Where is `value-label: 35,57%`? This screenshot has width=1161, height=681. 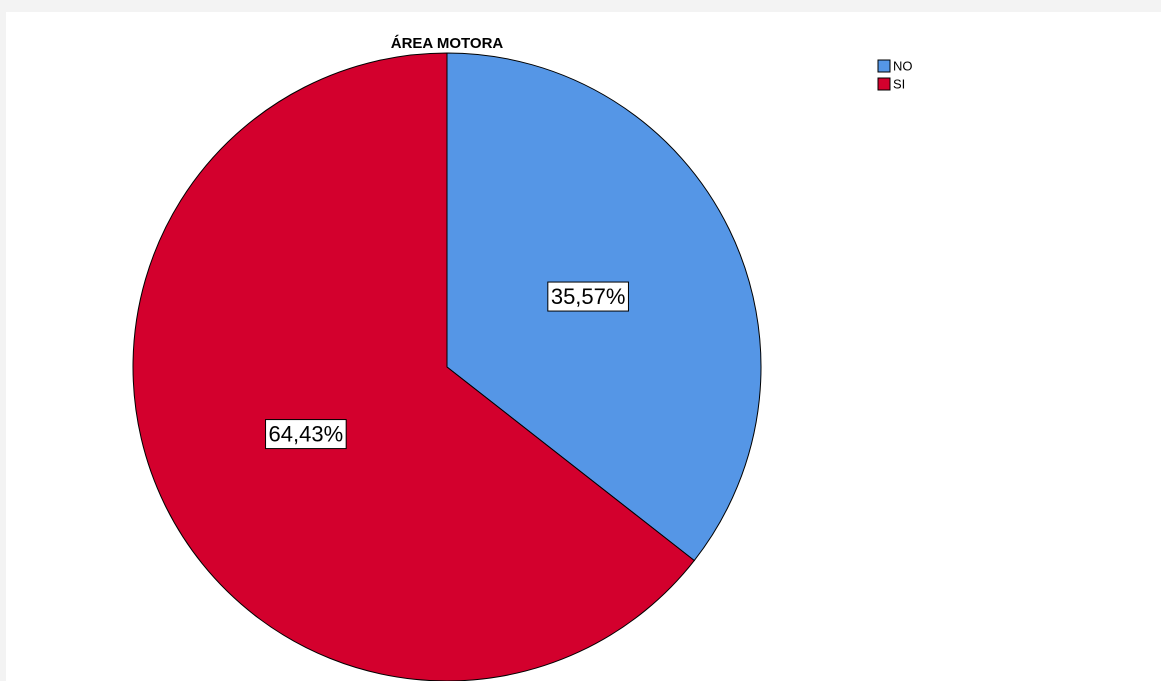
value-label: 35,57% is located at coordinates (588, 296).